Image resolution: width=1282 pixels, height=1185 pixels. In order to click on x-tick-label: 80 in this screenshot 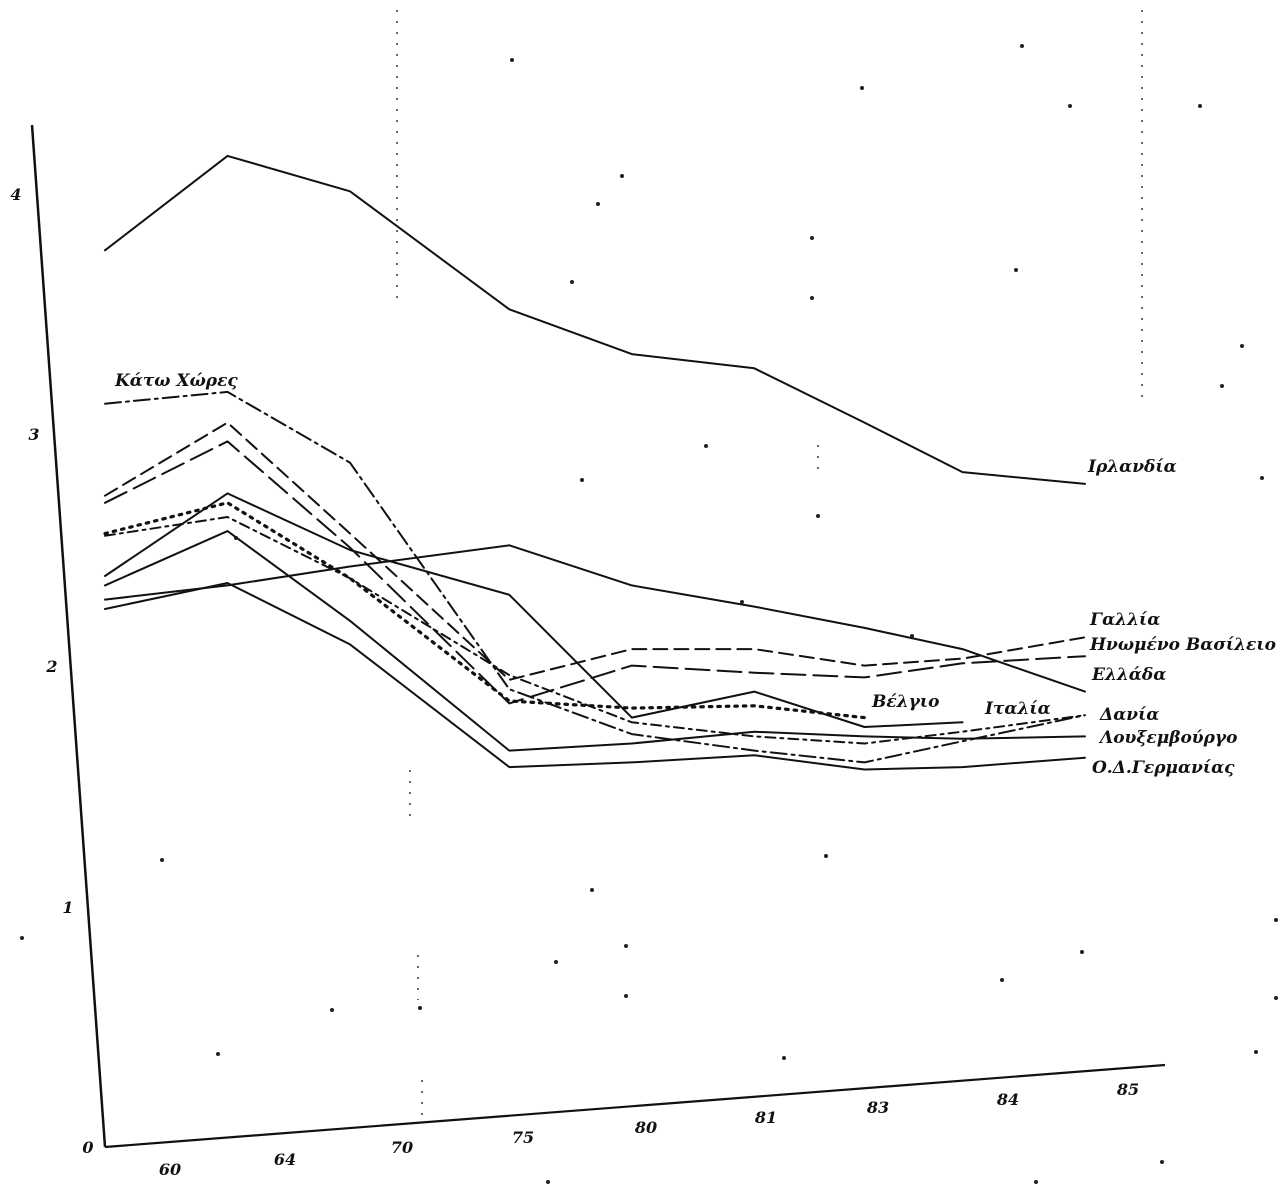, I will do `click(645, 1127)`.